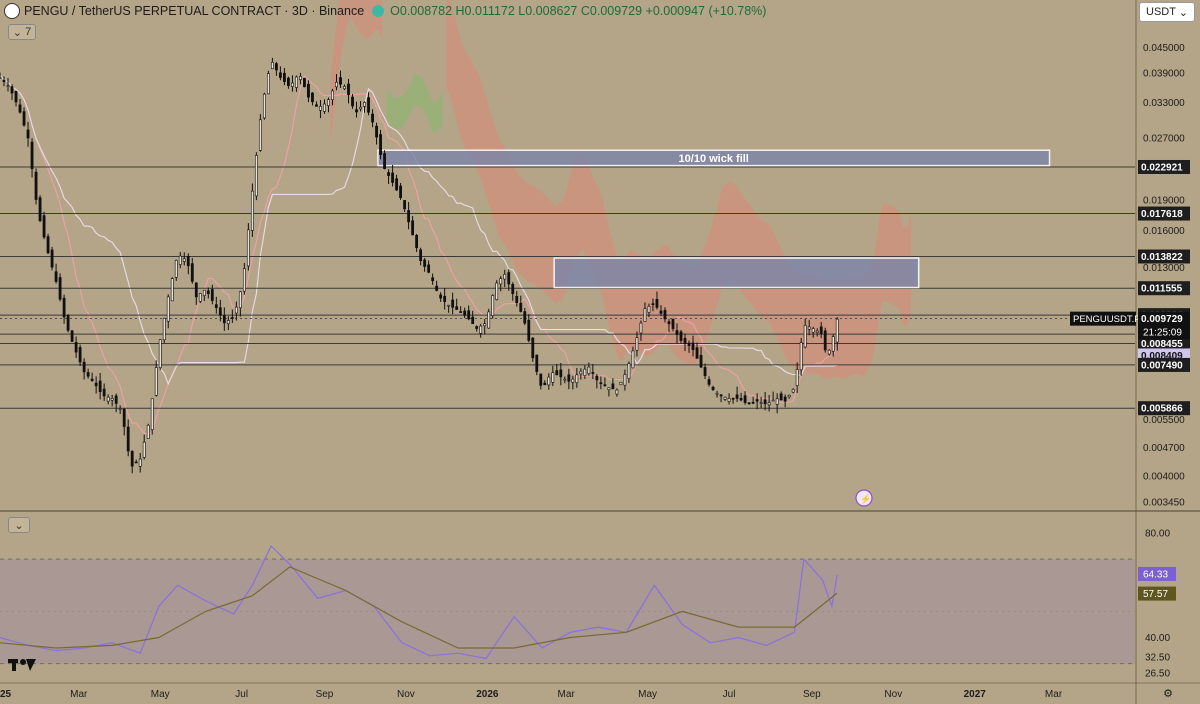 The image size is (1200, 704). What do you see at coordinates (1157, 638) in the screenshot?
I see `rsi-axis-label: 40.00` at bounding box center [1157, 638].